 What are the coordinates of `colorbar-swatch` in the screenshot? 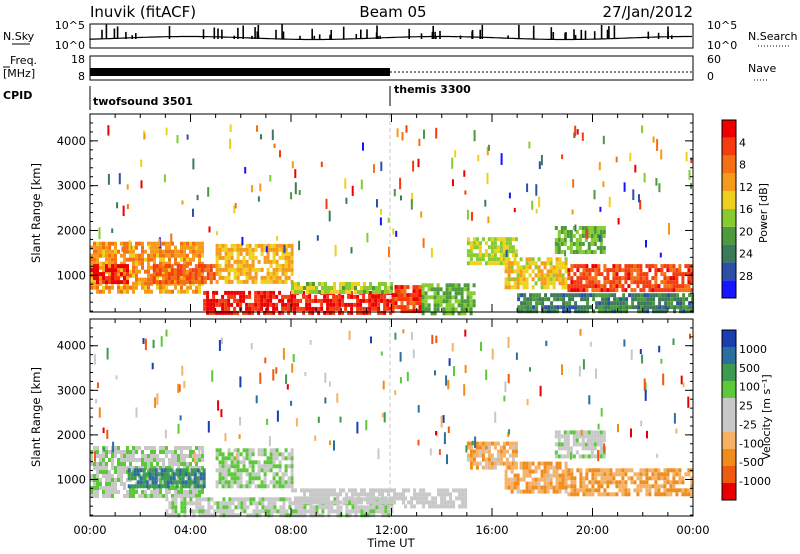 It's located at (729, 218).